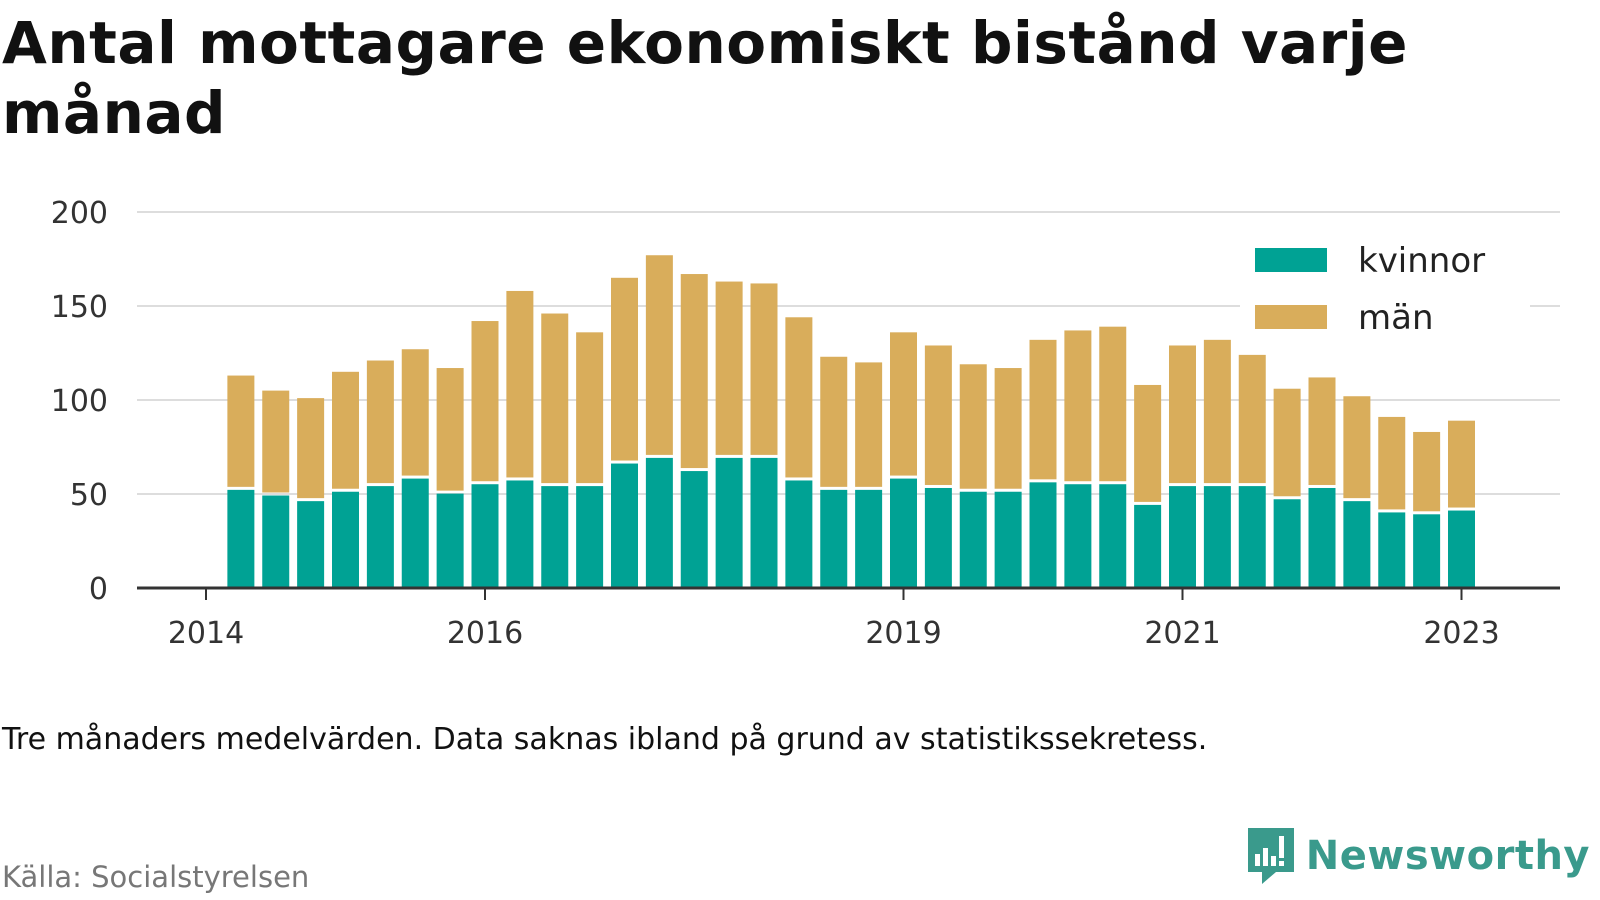  Describe the element at coordinates (89, 495) in the screenshot. I see `y-tick-label: 50` at that location.